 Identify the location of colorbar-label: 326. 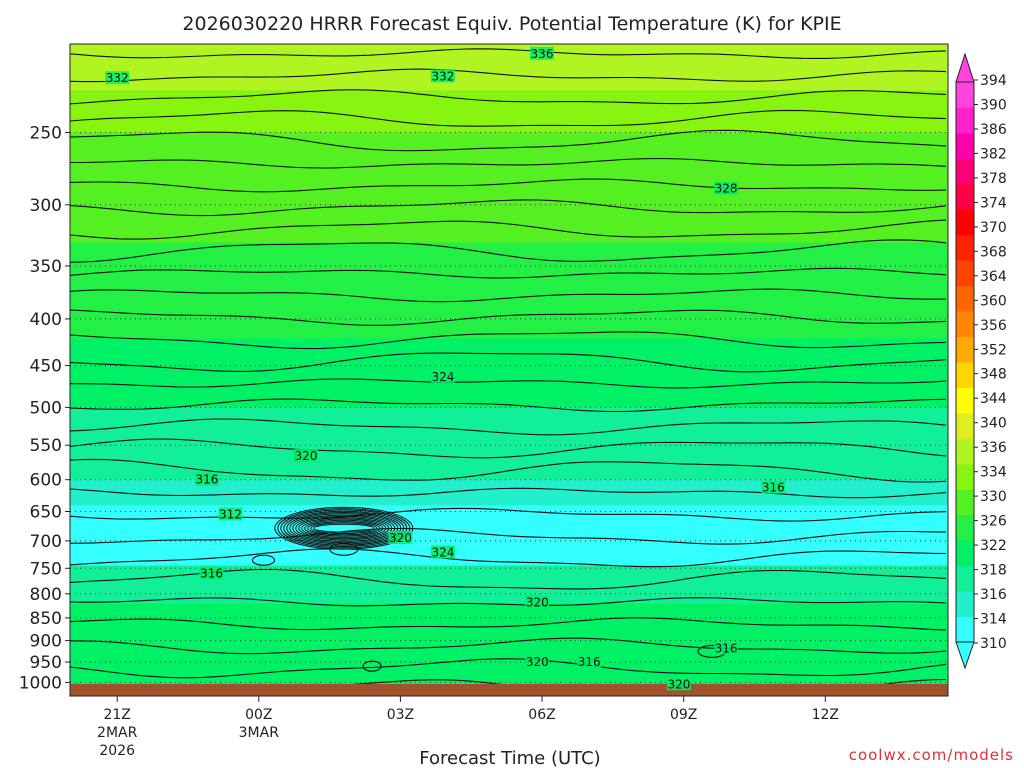
(993, 522).